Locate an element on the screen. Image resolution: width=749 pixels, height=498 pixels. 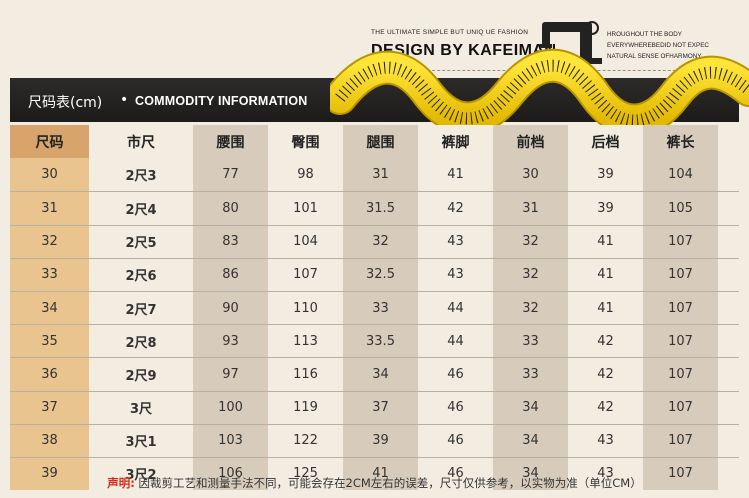
cell-size: 37 is located at coordinates (49, 407).